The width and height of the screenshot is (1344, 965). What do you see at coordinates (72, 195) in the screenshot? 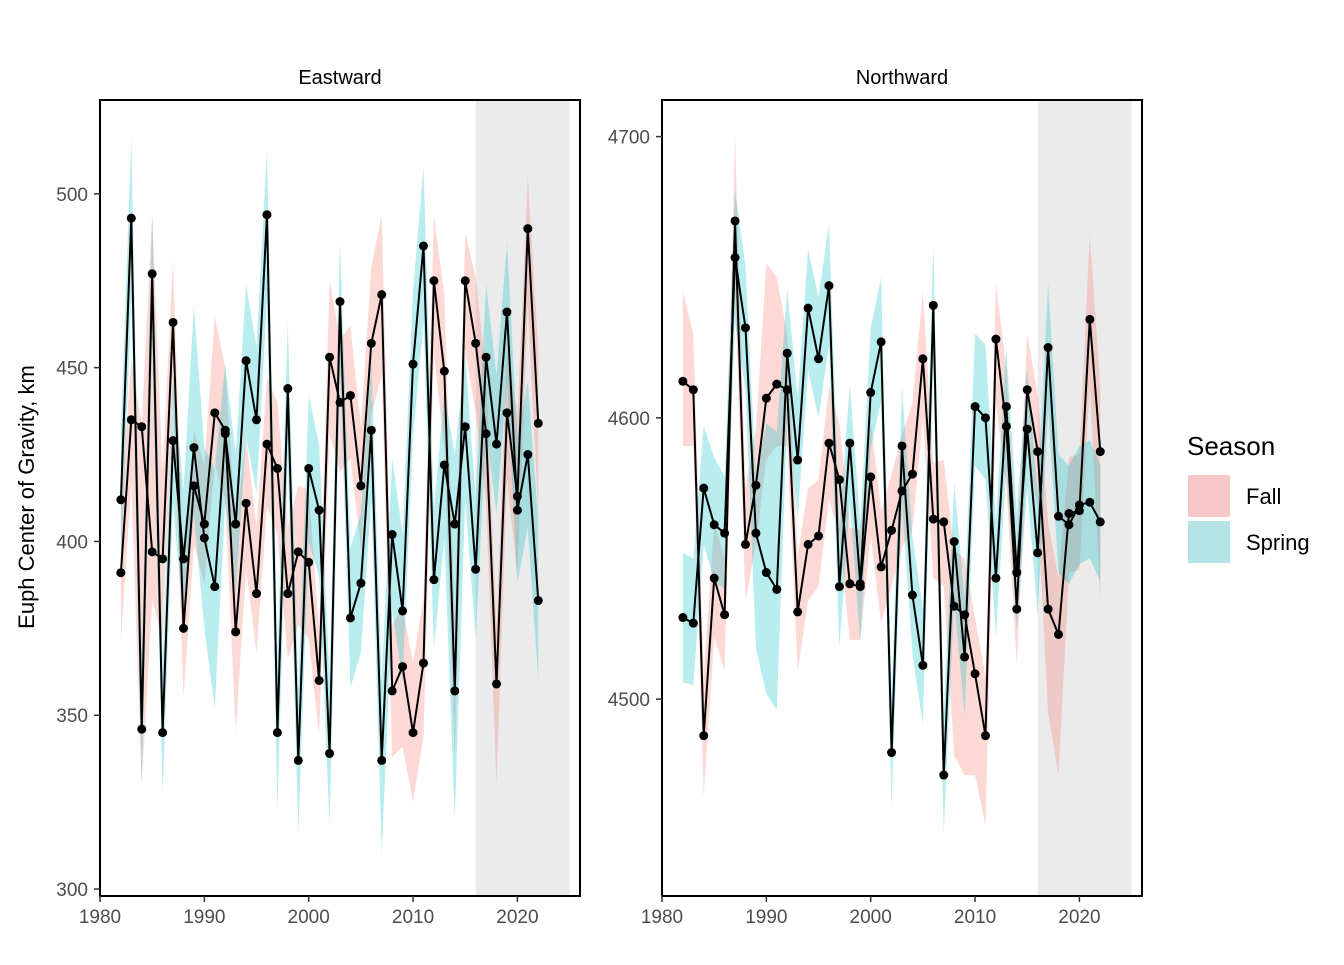
I see `y-tick-label: 500` at bounding box center [72, 195].